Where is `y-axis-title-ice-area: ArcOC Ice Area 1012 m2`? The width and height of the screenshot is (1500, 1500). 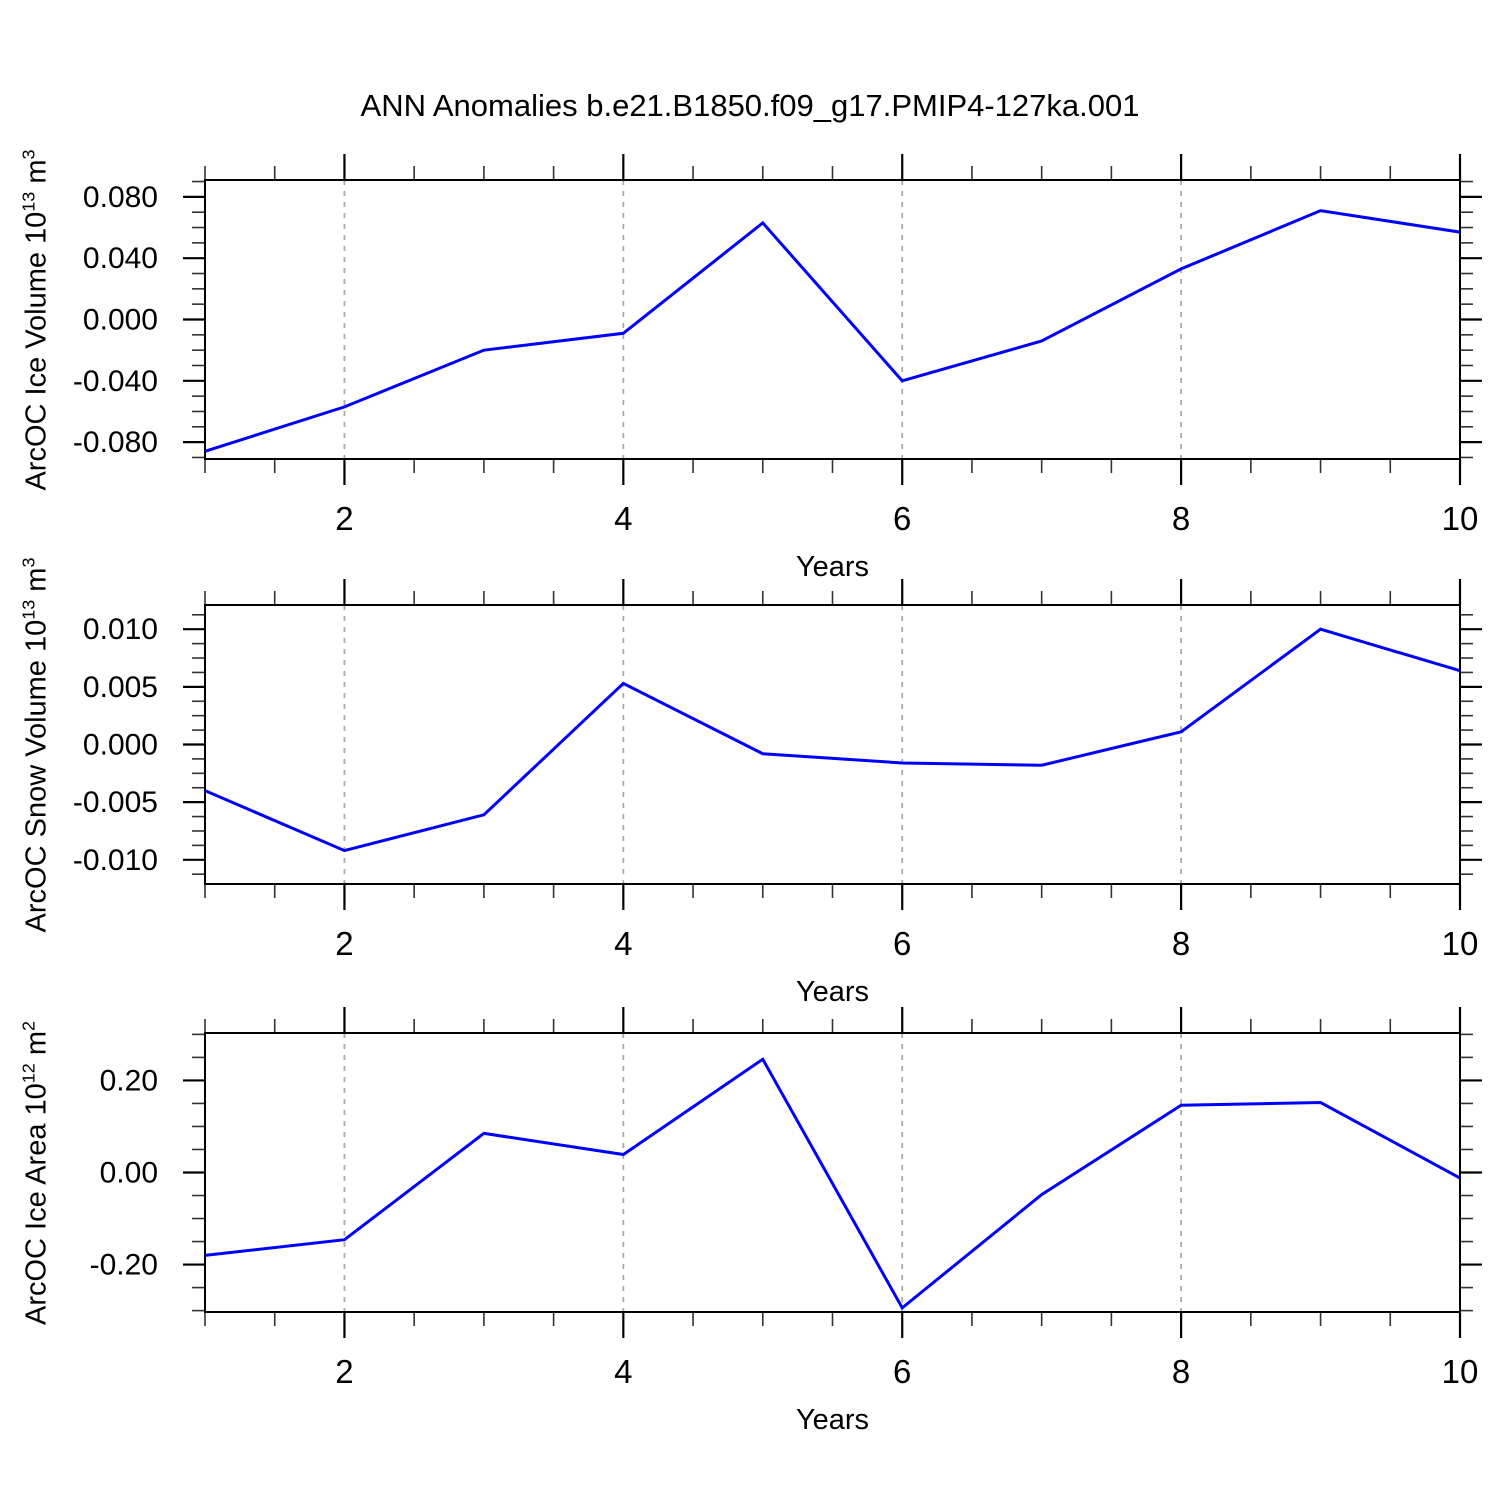 y-axis-title-ice-area: ArcOC Ice Area 1012 m2 is located at coordinates (36, 1173).